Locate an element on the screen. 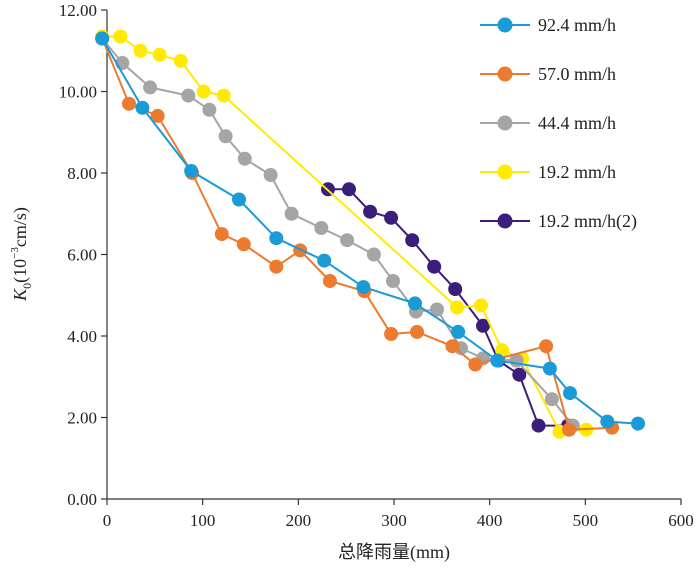  legend-item: 92.4 mm/h is located at coordinates (548, 25).